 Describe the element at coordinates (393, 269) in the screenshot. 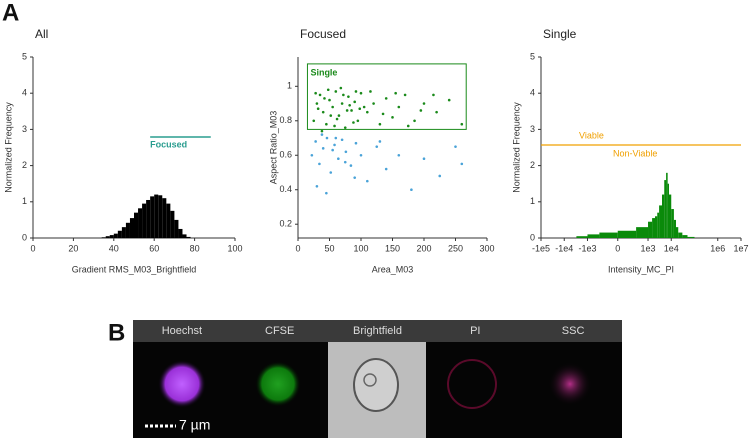

I see `x-axis-label: Area_M03` at that location.